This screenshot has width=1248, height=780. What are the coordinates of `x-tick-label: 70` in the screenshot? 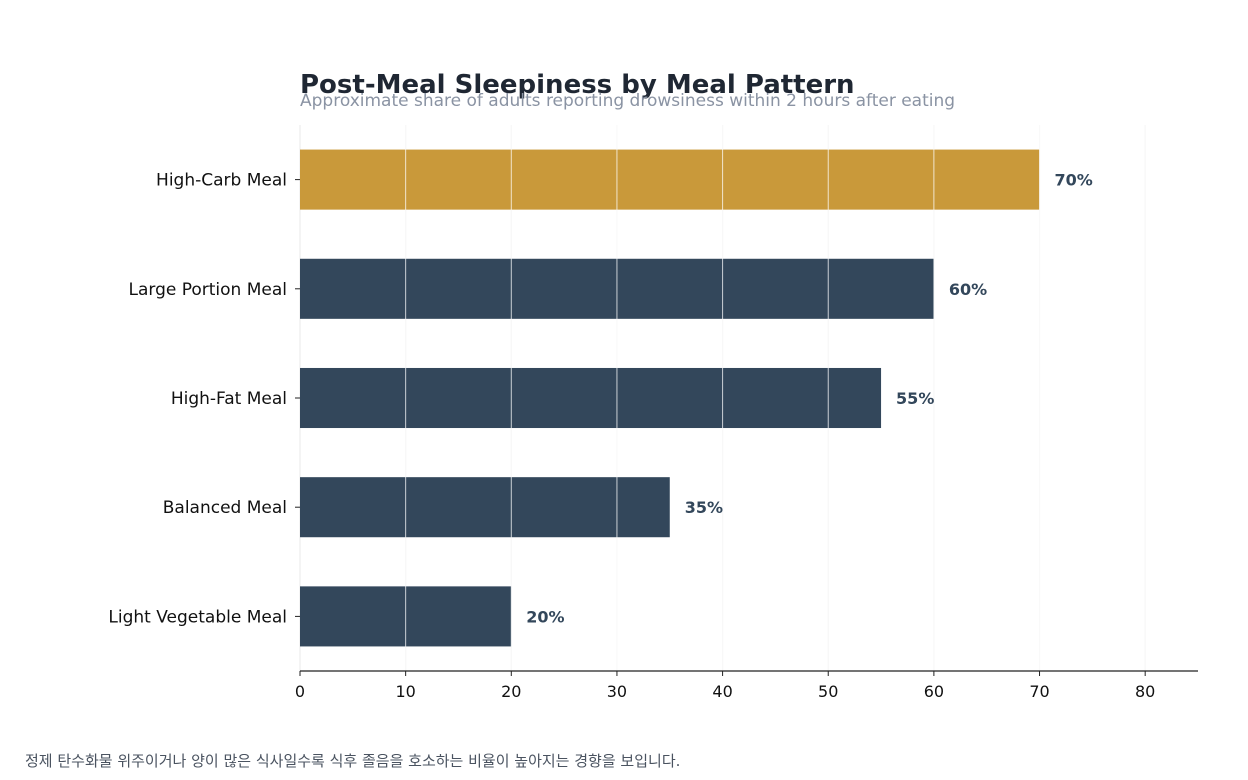 It's located at (1039, 691).